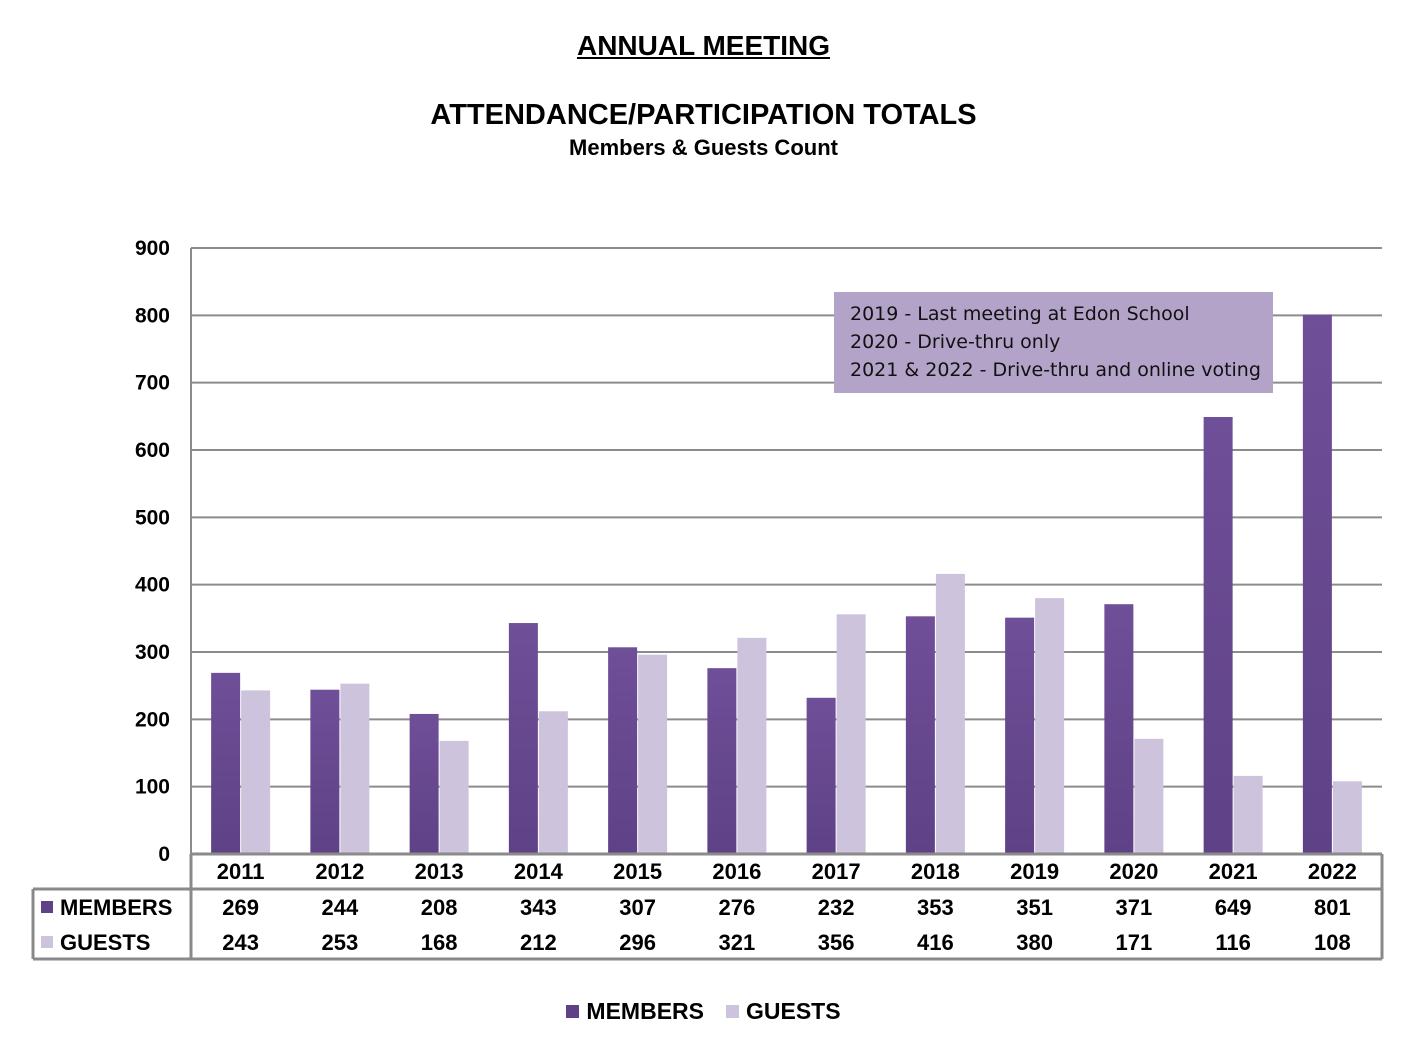  Describe the element at coordinates (793, 1011) in the screenshot. I see `legend-label-guests: GUESTS` at that location.